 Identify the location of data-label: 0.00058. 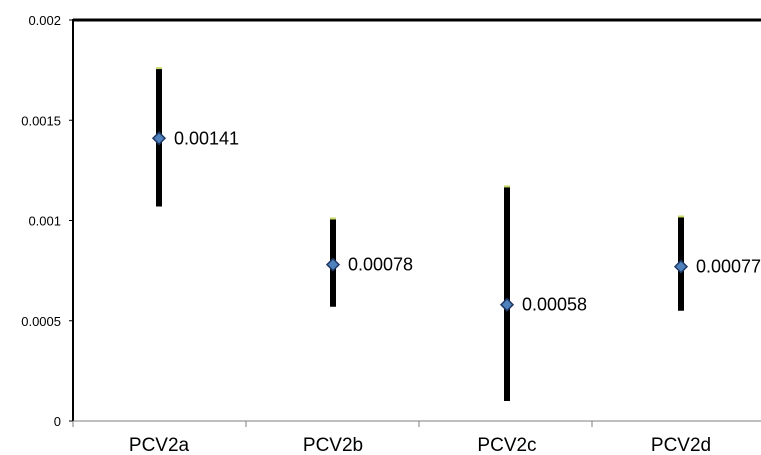
(554, 305).